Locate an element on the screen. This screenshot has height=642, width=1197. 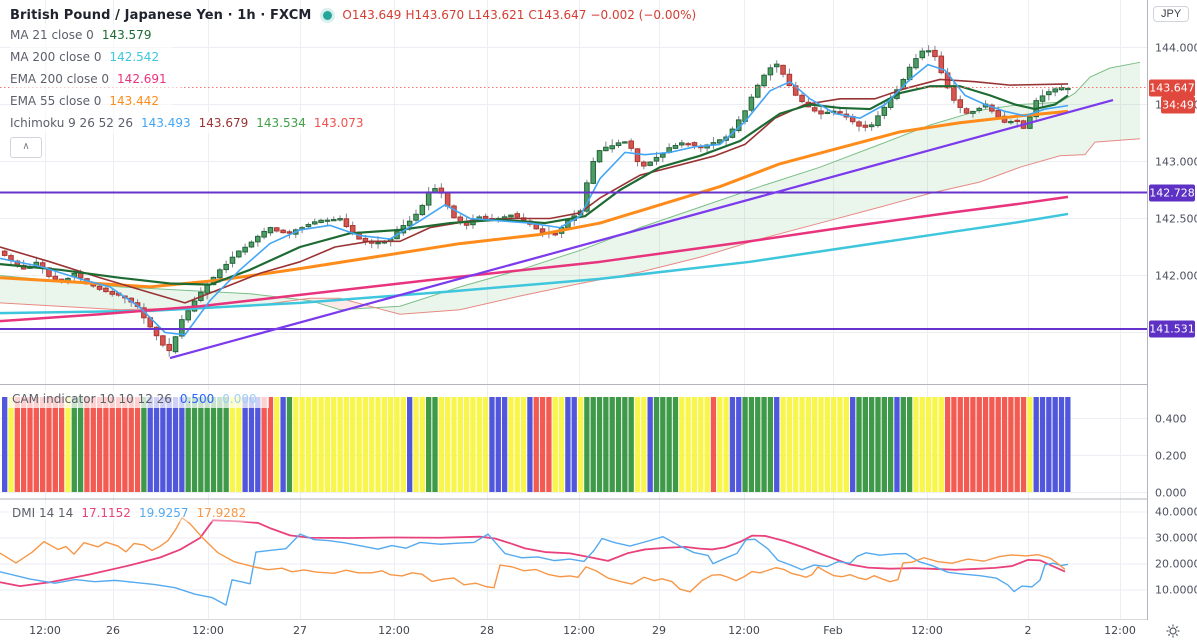
price-axis-label: 144.000 is located at coordinates (1176, 47).